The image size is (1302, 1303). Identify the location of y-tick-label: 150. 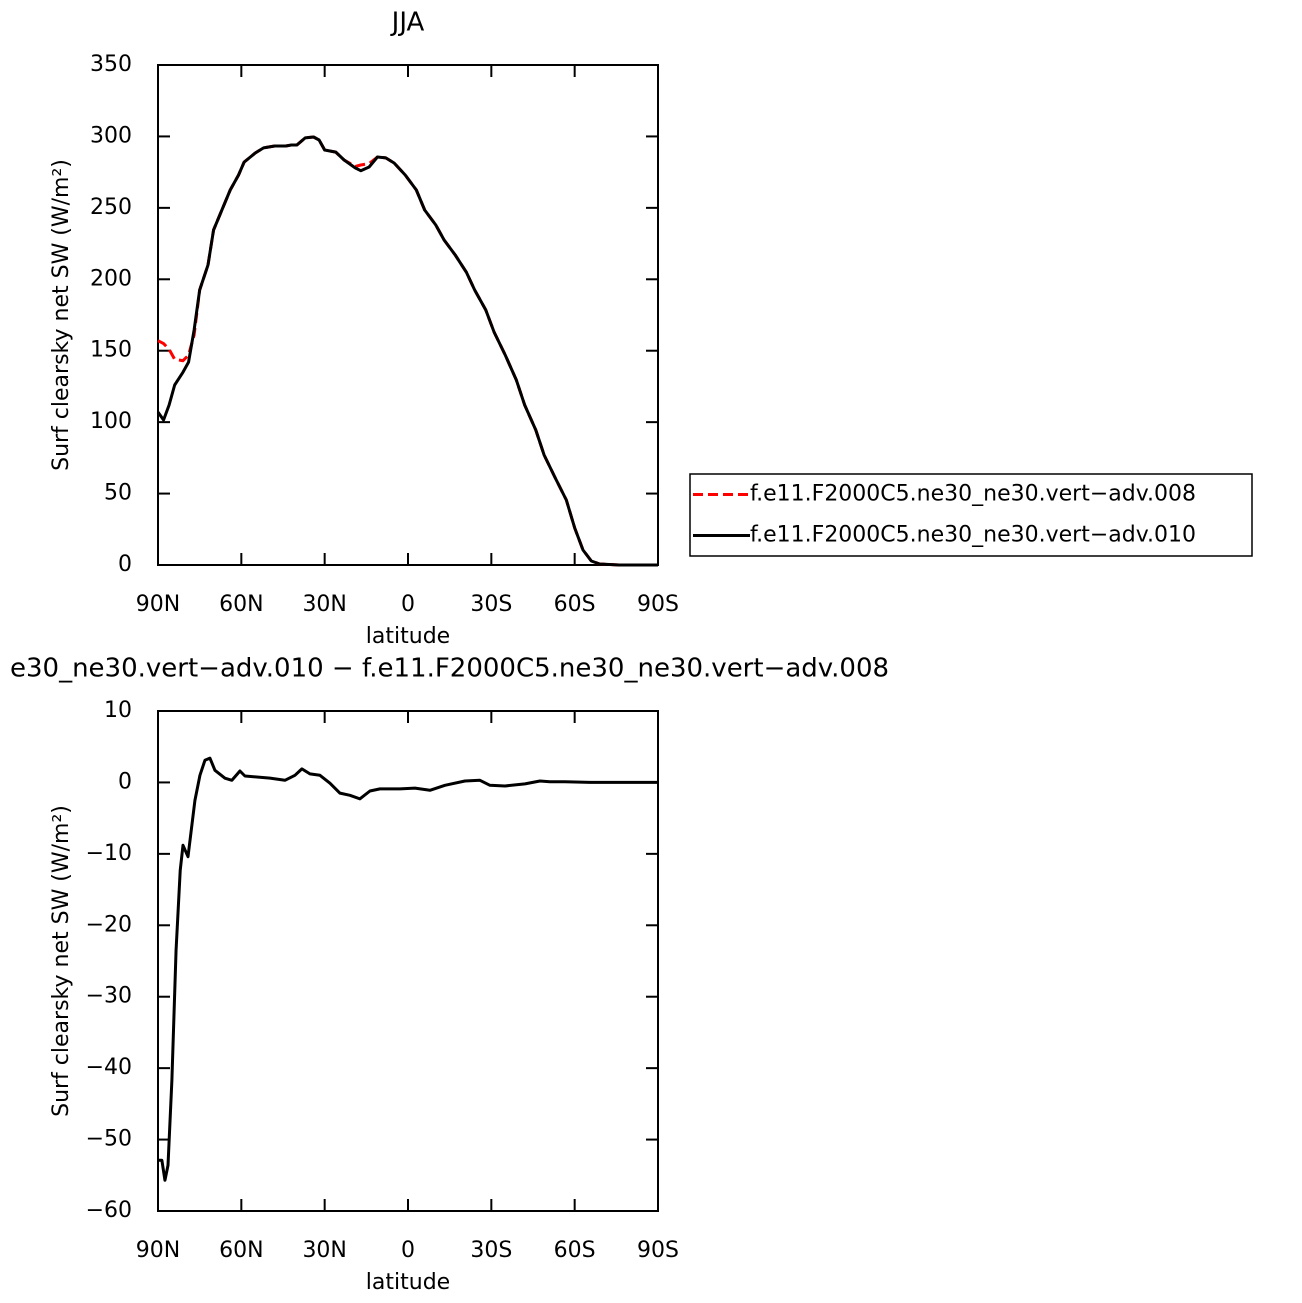
(111, 350).